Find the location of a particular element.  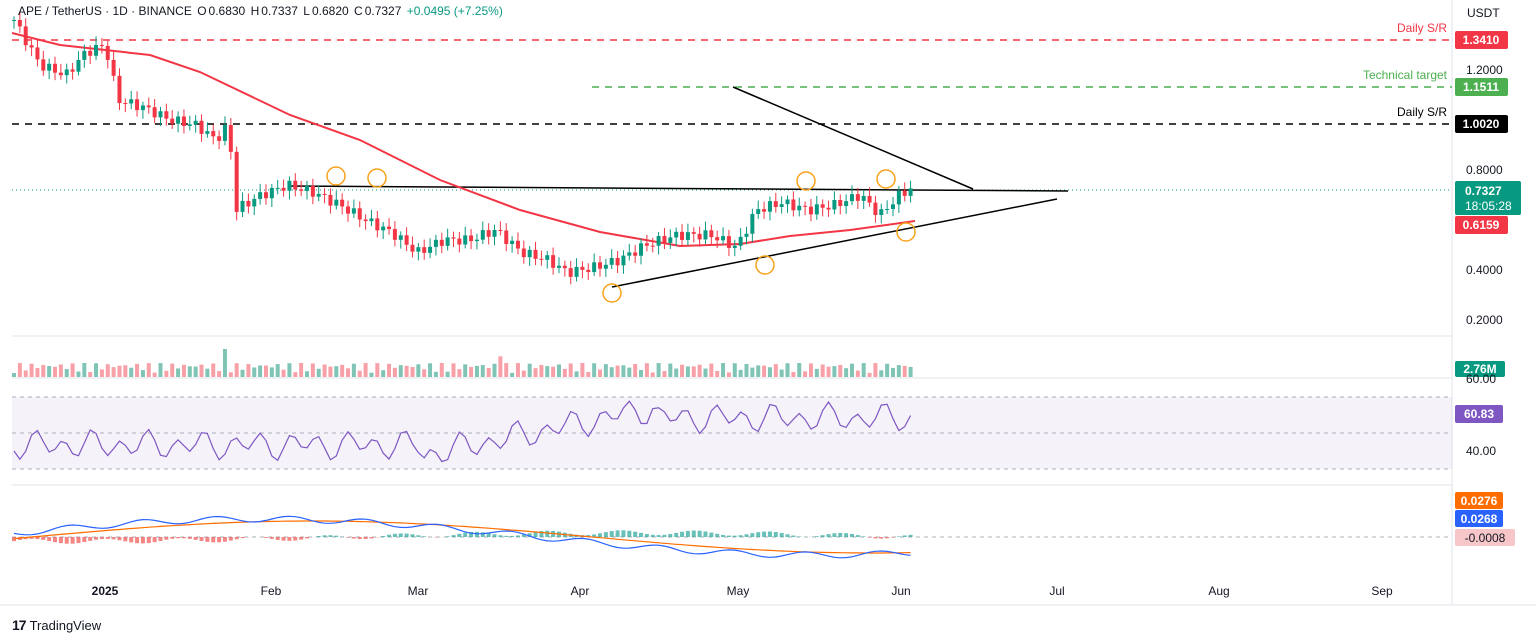

rsi-pane: 60.00 40.00 60.83 is located at coordinates (757, 421).